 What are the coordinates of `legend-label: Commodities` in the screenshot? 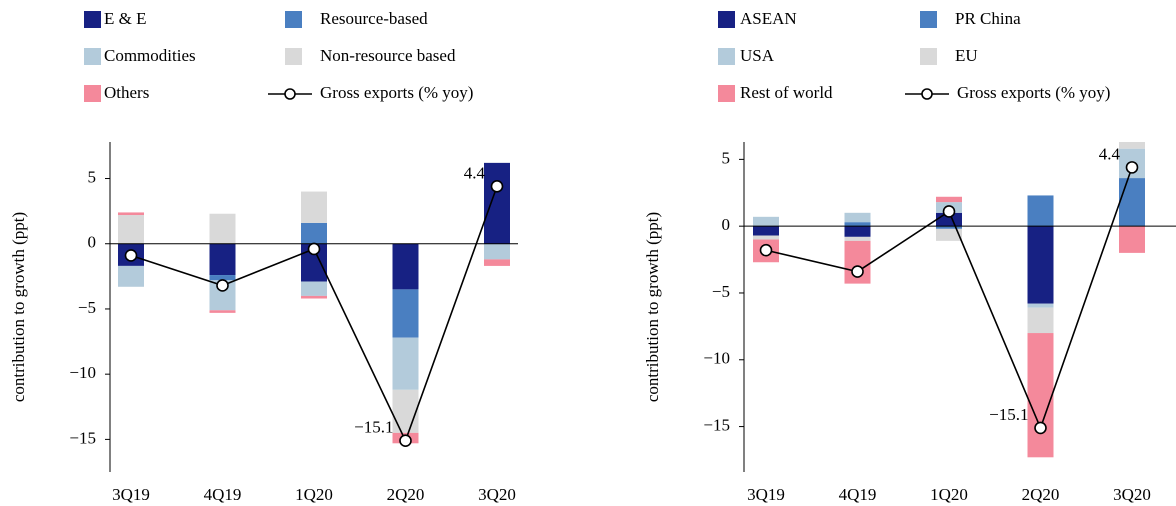 It's located at (150, 55).